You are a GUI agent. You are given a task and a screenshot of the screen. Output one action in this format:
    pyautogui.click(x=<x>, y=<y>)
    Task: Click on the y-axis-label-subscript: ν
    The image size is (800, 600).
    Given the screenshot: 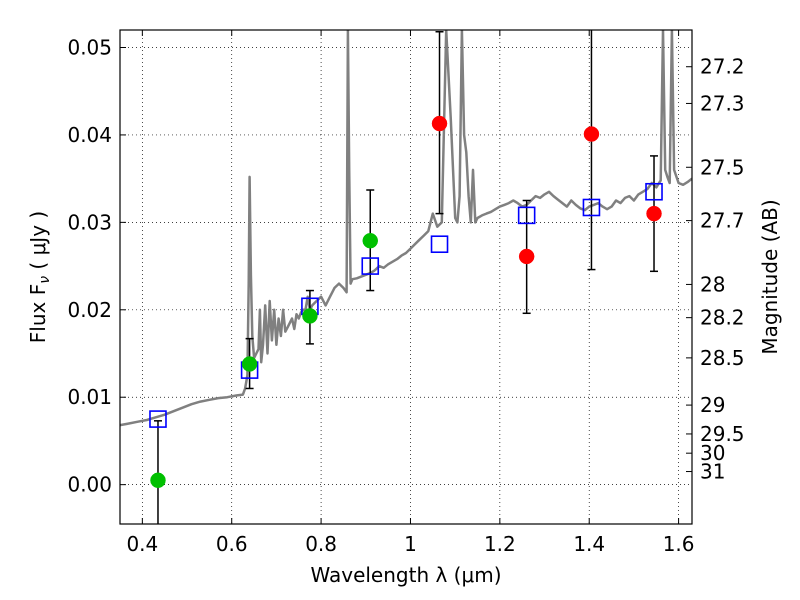 What is the action you would take?
    pyautogui.click(x=45, y=280)
    